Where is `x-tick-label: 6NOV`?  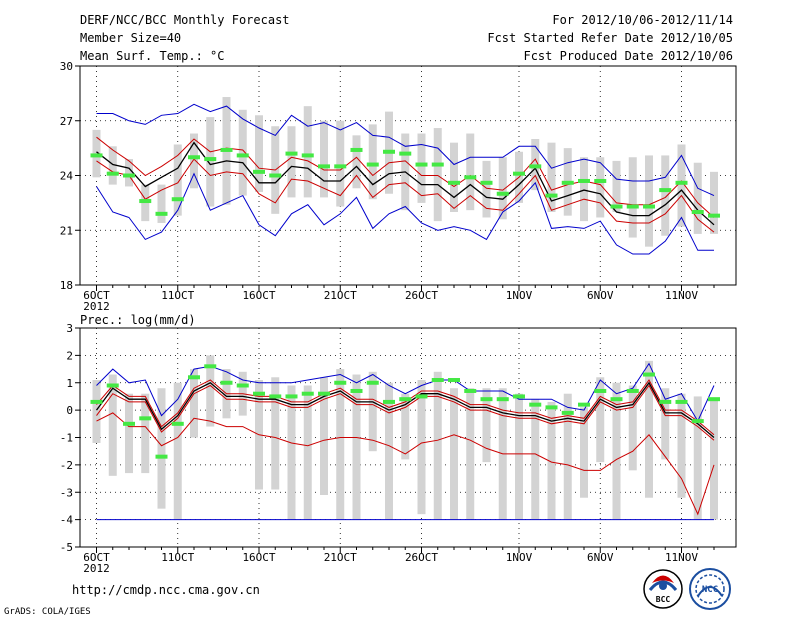
x-tick-label: 6NOV is located at coordinates (600, 295).